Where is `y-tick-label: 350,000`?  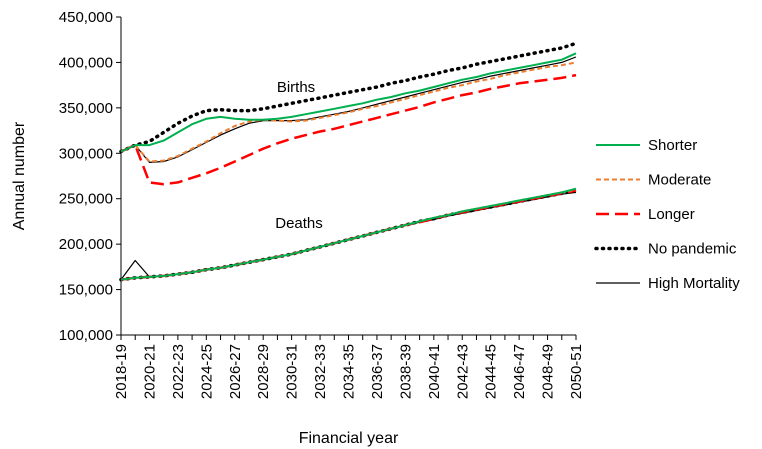 y-tick-label: 350,000 is located at coordinates (86, 108).